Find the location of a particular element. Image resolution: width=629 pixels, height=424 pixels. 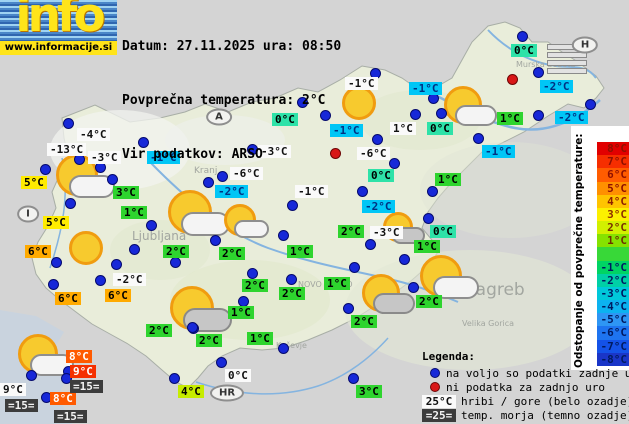

logo: info www.informacije.si is located at coordinates (58, 27).